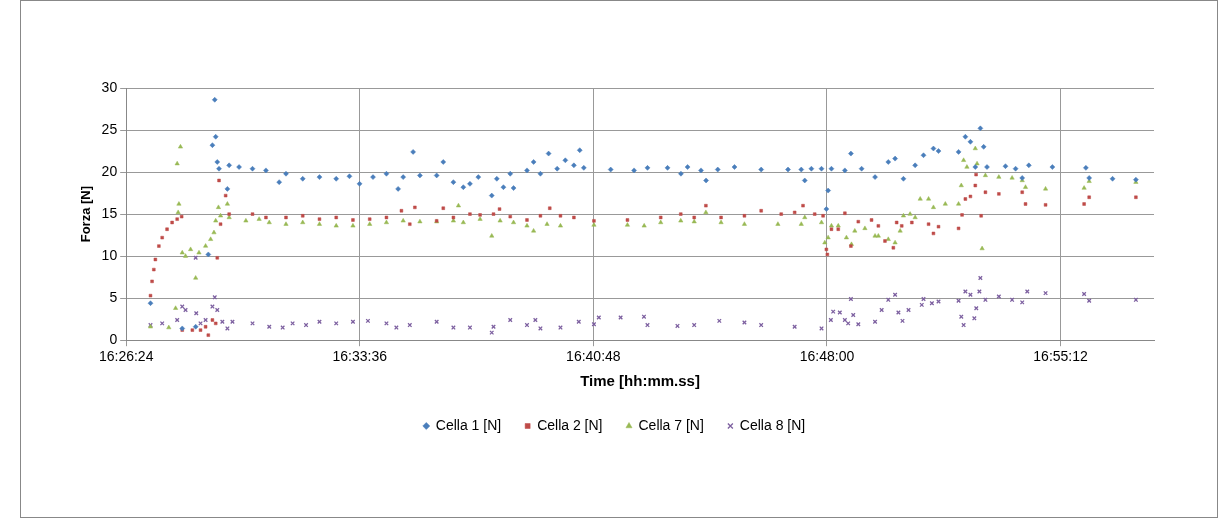 The width and height of the screenshot is (1220, 520). I want to click on y-tick-label: 0, so click(113, 339).